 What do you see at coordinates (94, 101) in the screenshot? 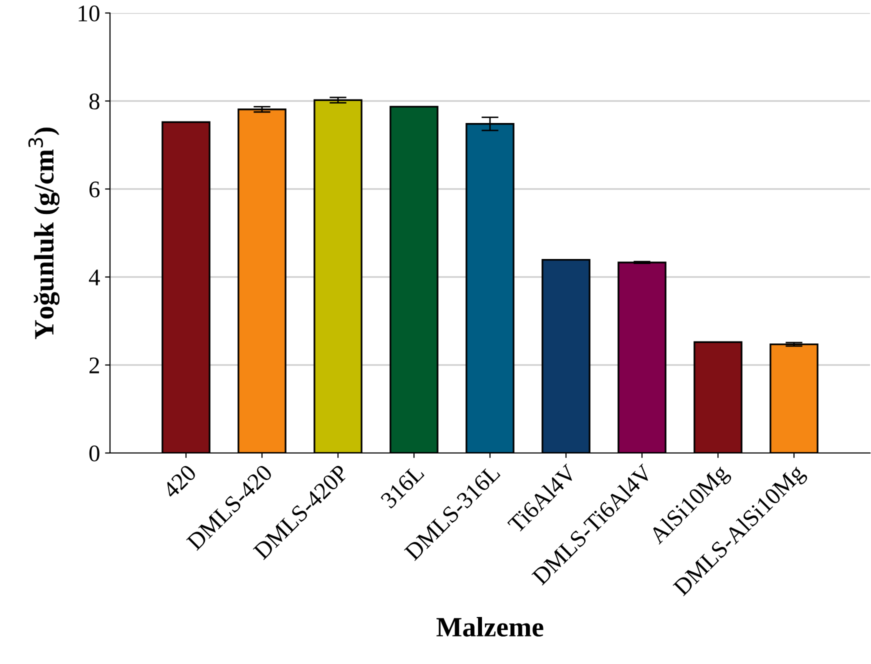
I see `y-tick-label: 8` at bounding box center [94, 101].